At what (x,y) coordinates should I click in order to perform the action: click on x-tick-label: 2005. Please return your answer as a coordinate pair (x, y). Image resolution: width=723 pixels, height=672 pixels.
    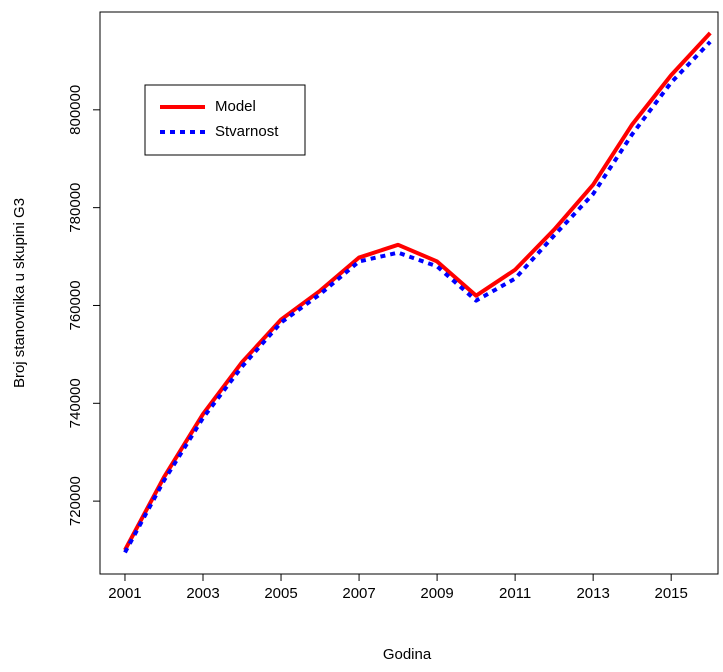
    Looking at the image, I should click on (280, 593).